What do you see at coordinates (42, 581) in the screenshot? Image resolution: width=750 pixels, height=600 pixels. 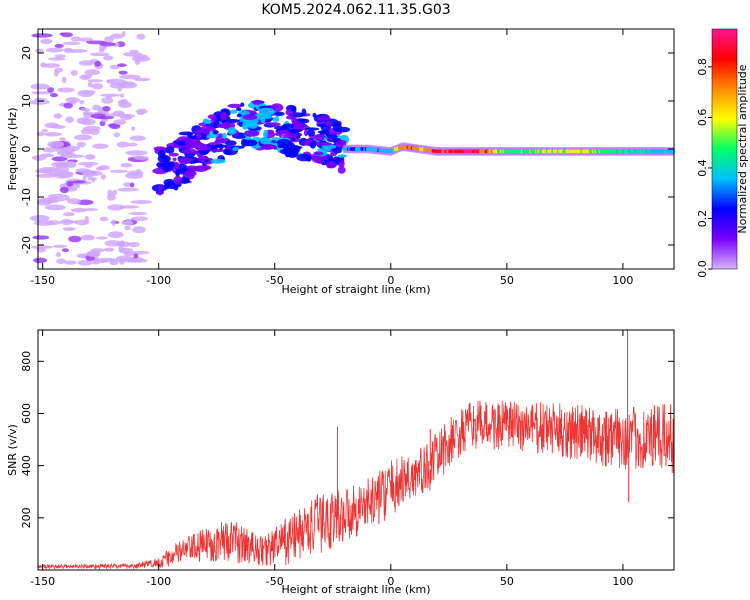 I see `snr-x-tick-label: -150` at bounding box center [42, 581].